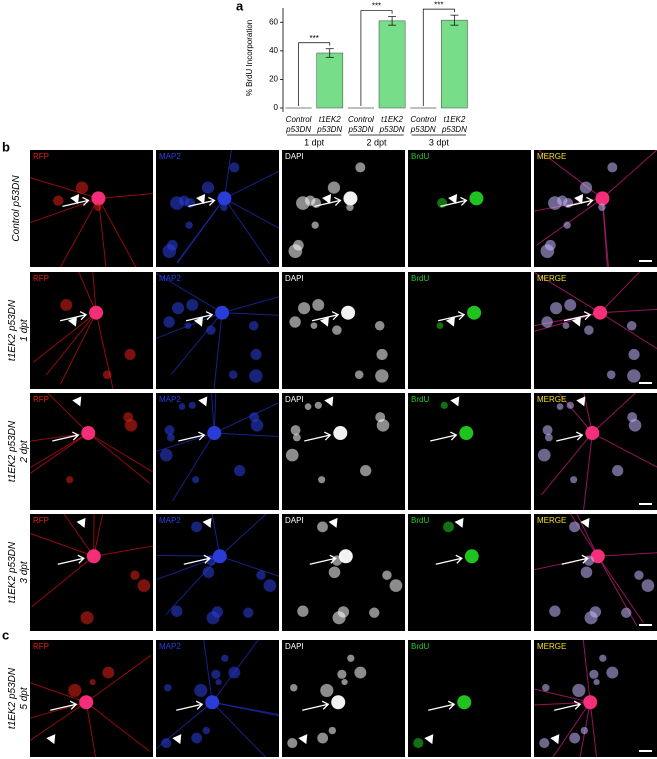 This screenshot has height=759, width=657. What do you see at coordinates (439, 142) in the screenshot?
I see `group-label: 3 dpt` at bounding box center [439, 142].